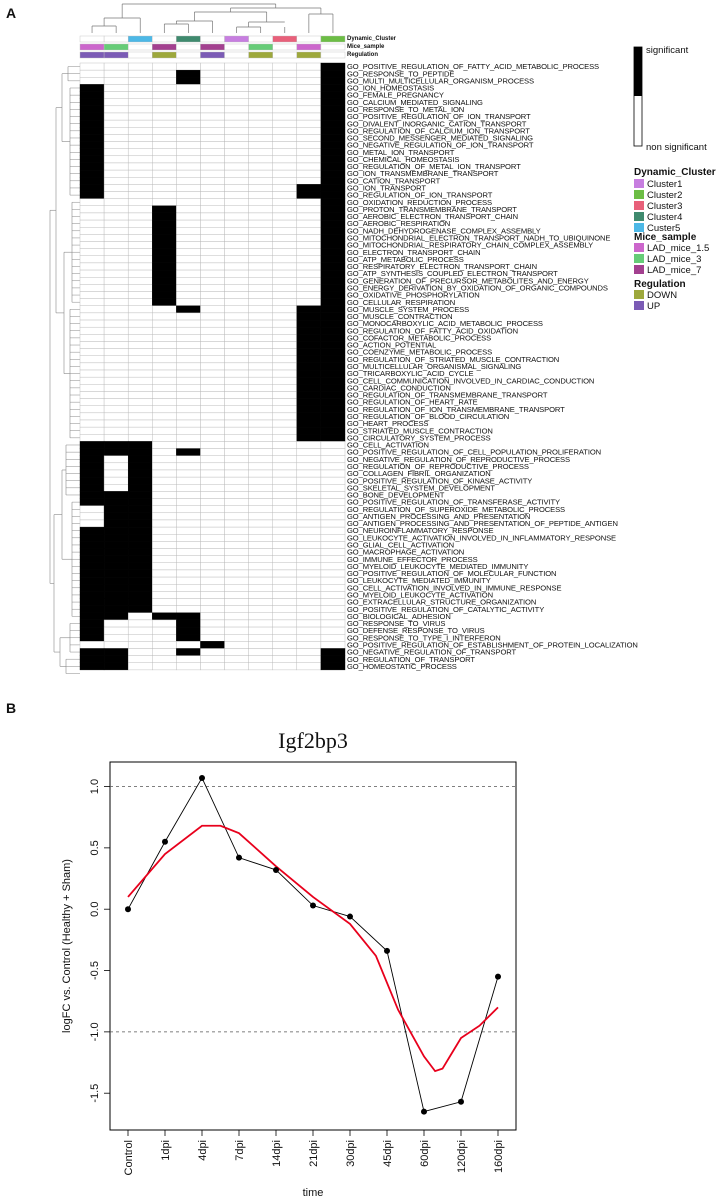 The width and height of the screenshot is (720, 1202). What do you see at coordinates (116, 55) in the screenshot?
I see `annotation-cell` at bounding box center [116, 55].